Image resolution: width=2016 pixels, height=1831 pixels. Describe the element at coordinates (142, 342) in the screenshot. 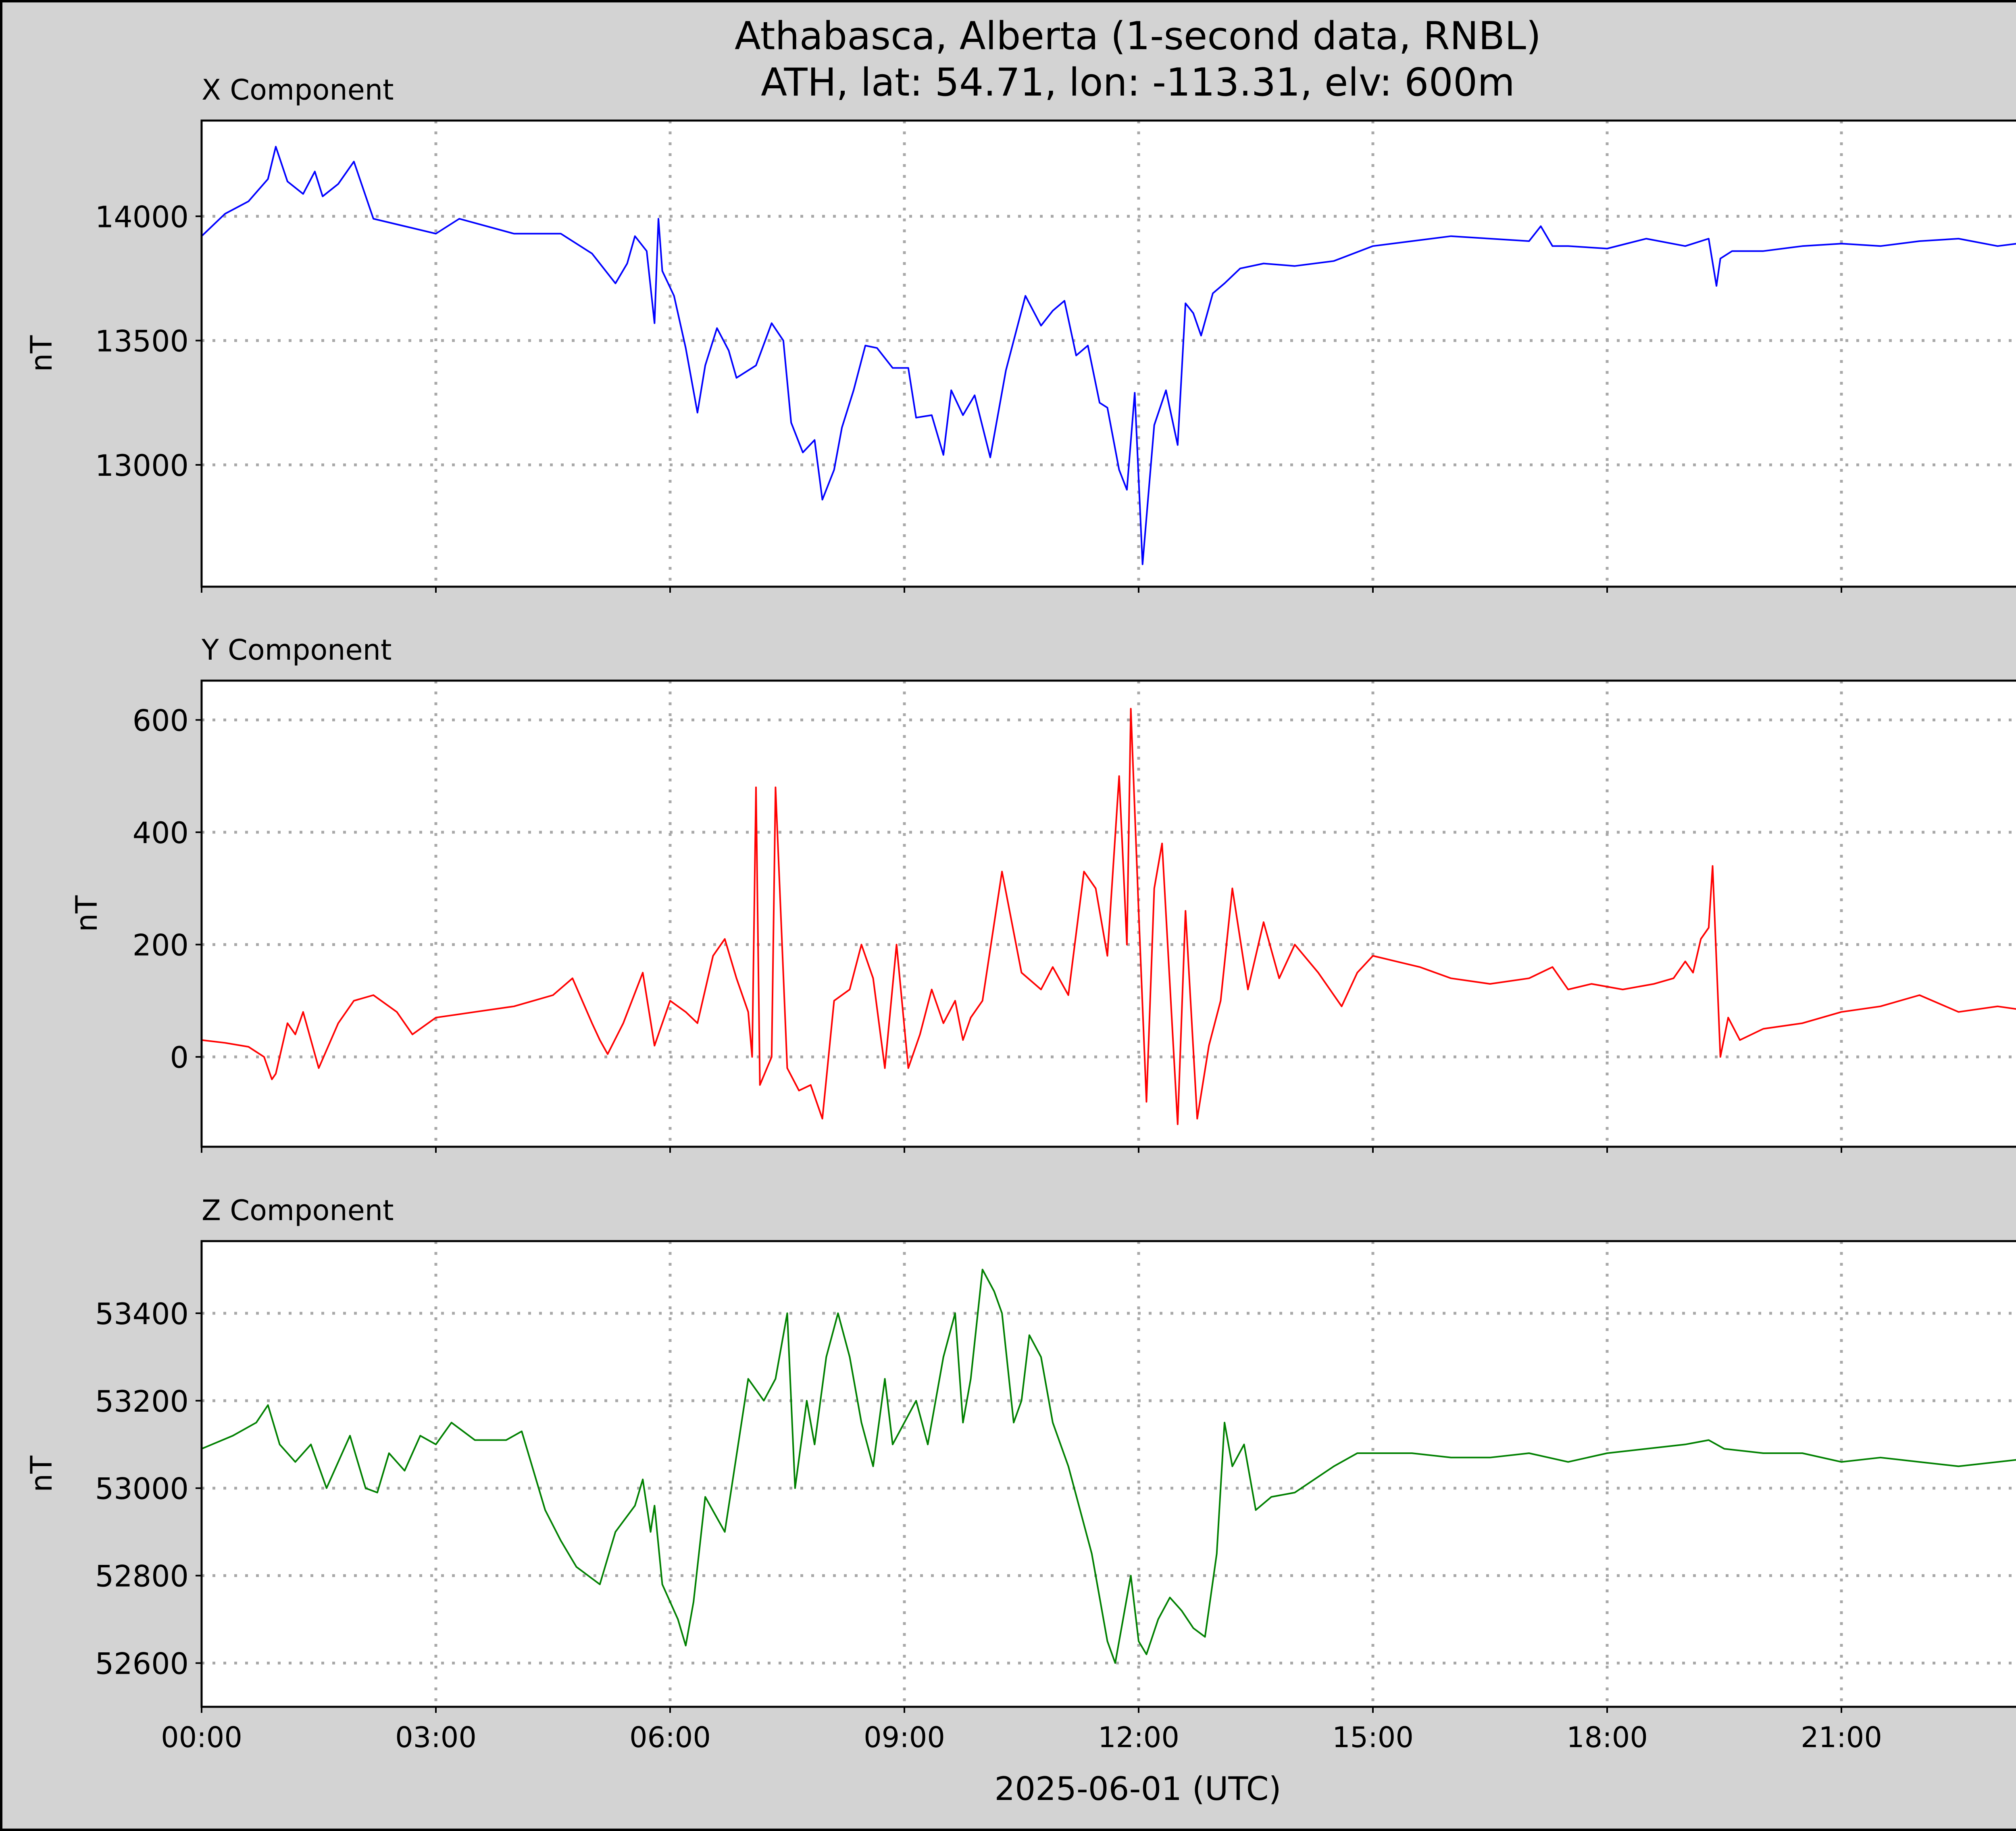

I see `y-tick-label: 13500` at that location.